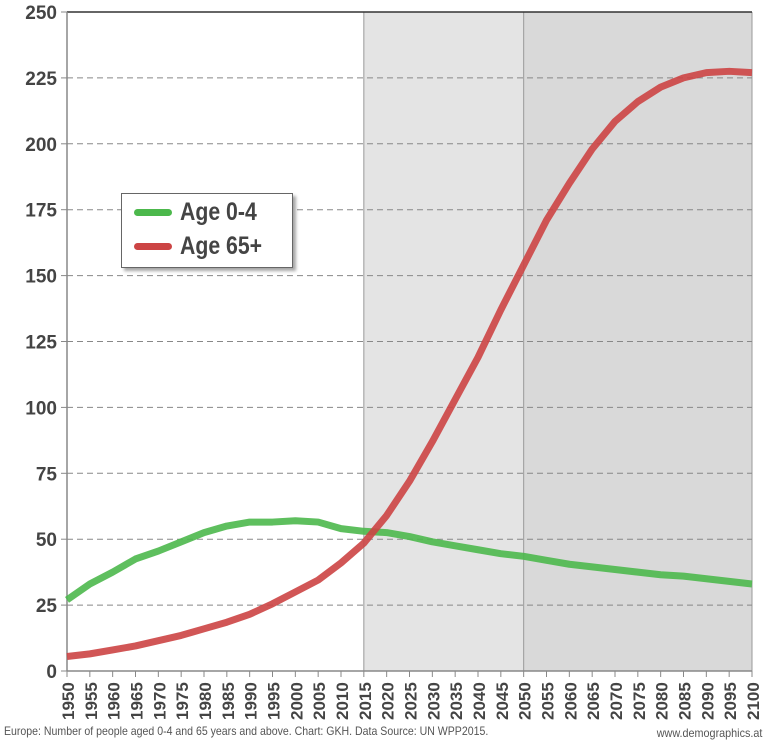 The height and width of the screenshot is (742, 768). What do you see at coordinates (46, 540) in the screenshot?
I see `y-tick-label: 50` at bounding box center [46, 540].